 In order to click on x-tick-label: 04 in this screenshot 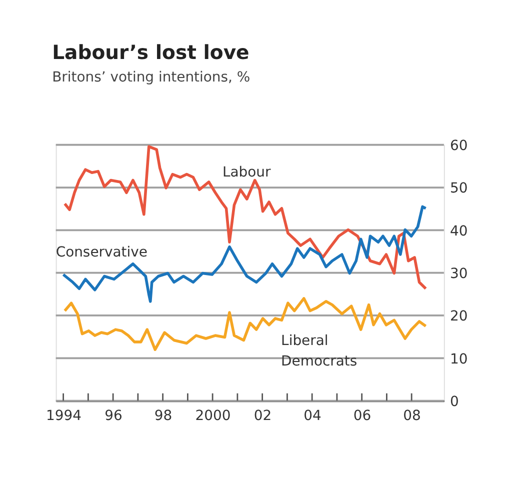, I will do `click(313, 416)`.